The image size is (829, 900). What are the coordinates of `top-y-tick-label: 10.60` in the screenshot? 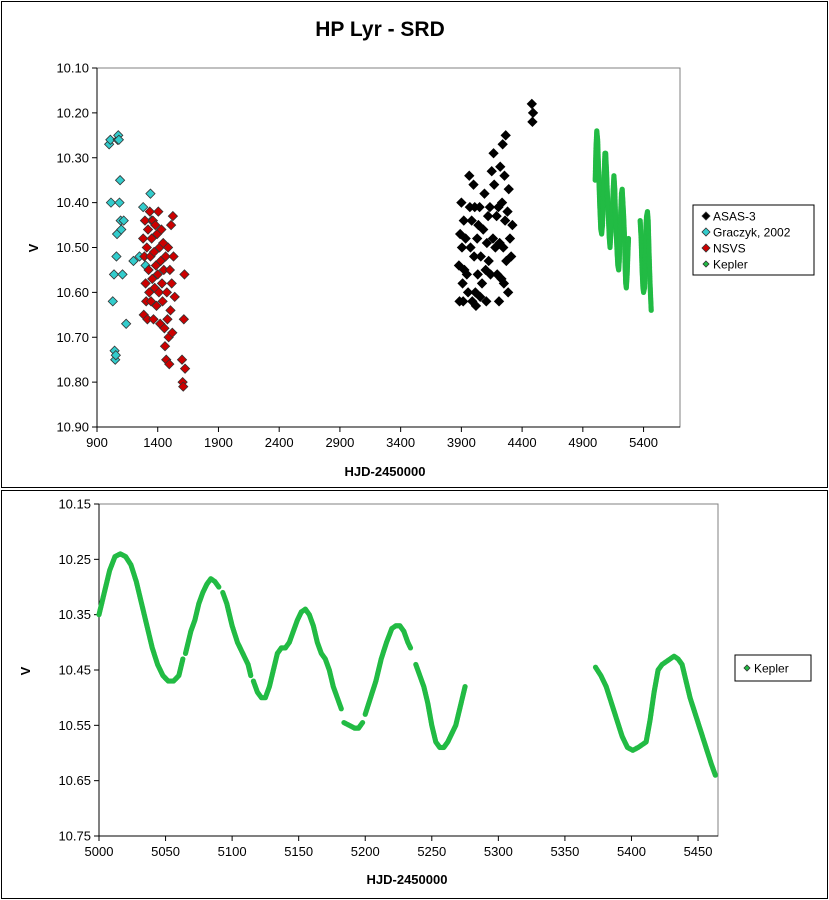 It's located at (72, 292).